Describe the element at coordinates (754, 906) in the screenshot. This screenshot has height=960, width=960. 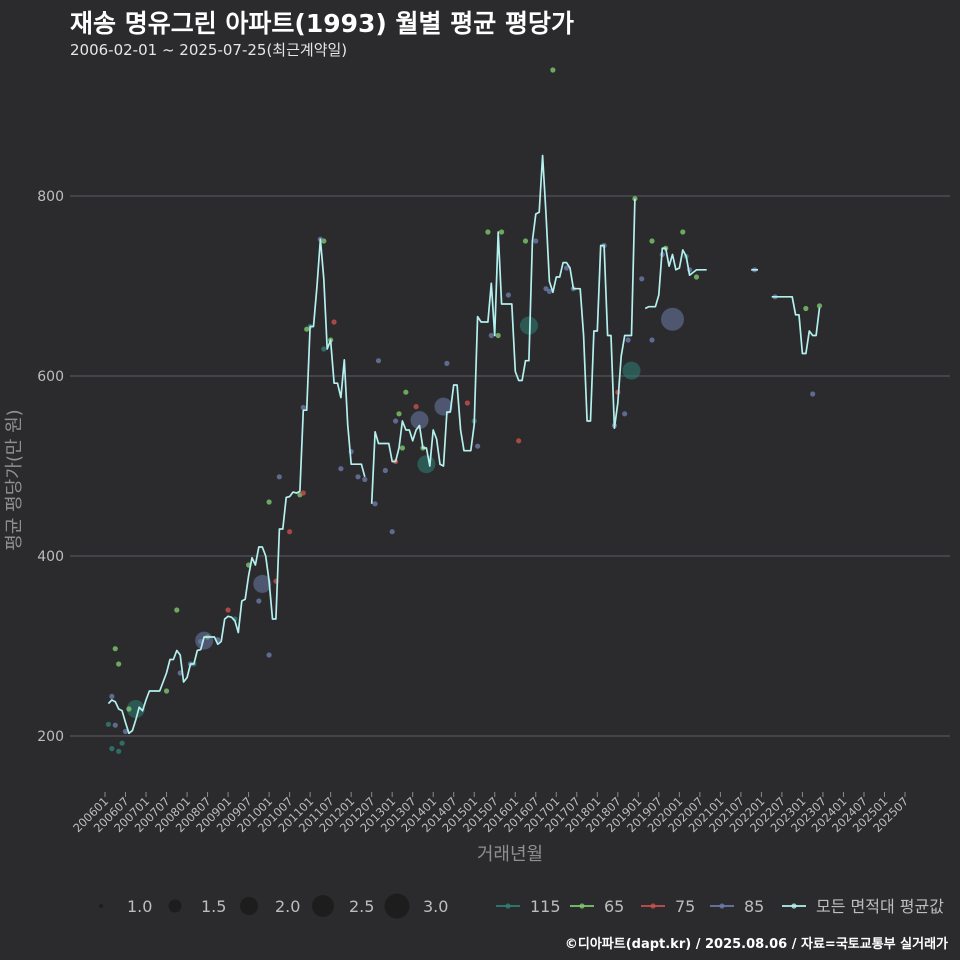
I see `color-legend-label: 85` at that location.